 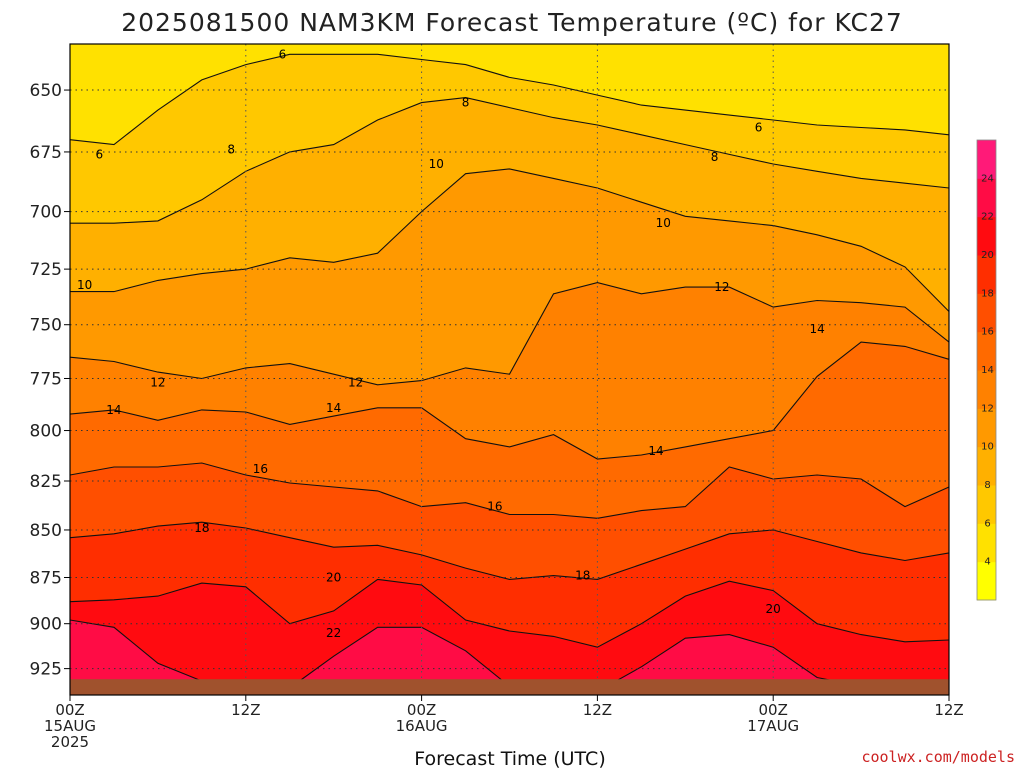 What do you see at coordinates (987, 332) in the screenshot?
I see `colorbar-tick-16: 16` at bounding box center [987, 332].